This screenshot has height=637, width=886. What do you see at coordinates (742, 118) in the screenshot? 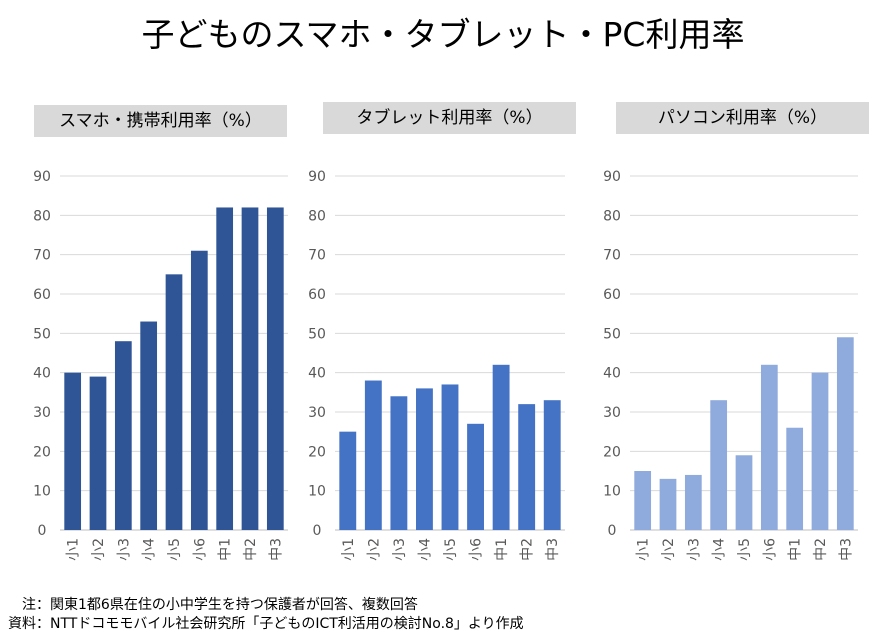
I see `panel-title-pc: パソコン利用率（%）` at bounding box center [742, 118].